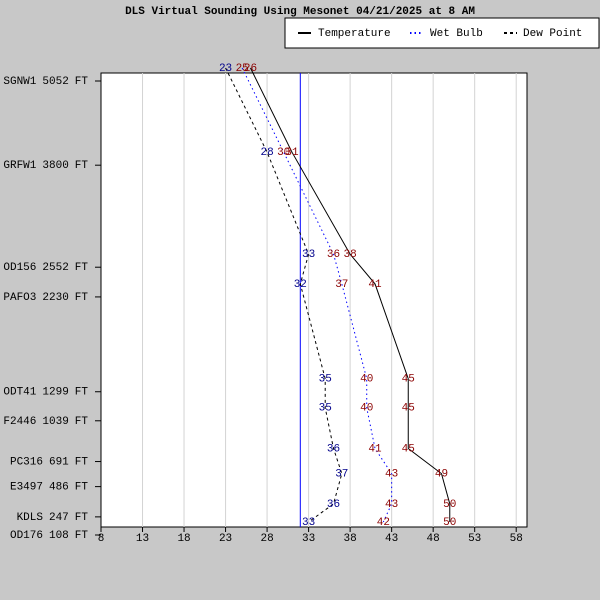  Describe the element at coordinates (242, 69) in the screenshot. I see `data-label: 25` at that location.